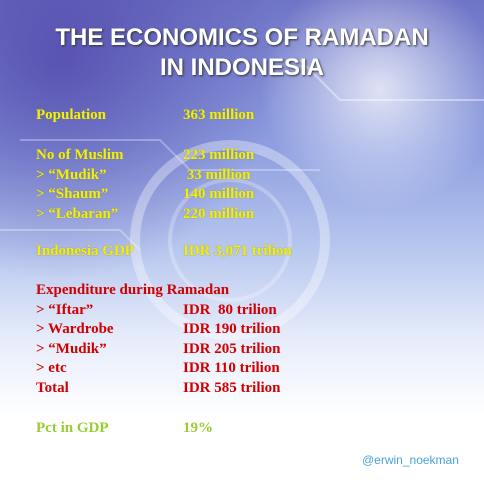 This screenshot has width=484, height=484. What do you see at coordinates (241, 67) in the screenshot?
I see `title-line: IN INDONESIA` at bounding box center [241, 67].